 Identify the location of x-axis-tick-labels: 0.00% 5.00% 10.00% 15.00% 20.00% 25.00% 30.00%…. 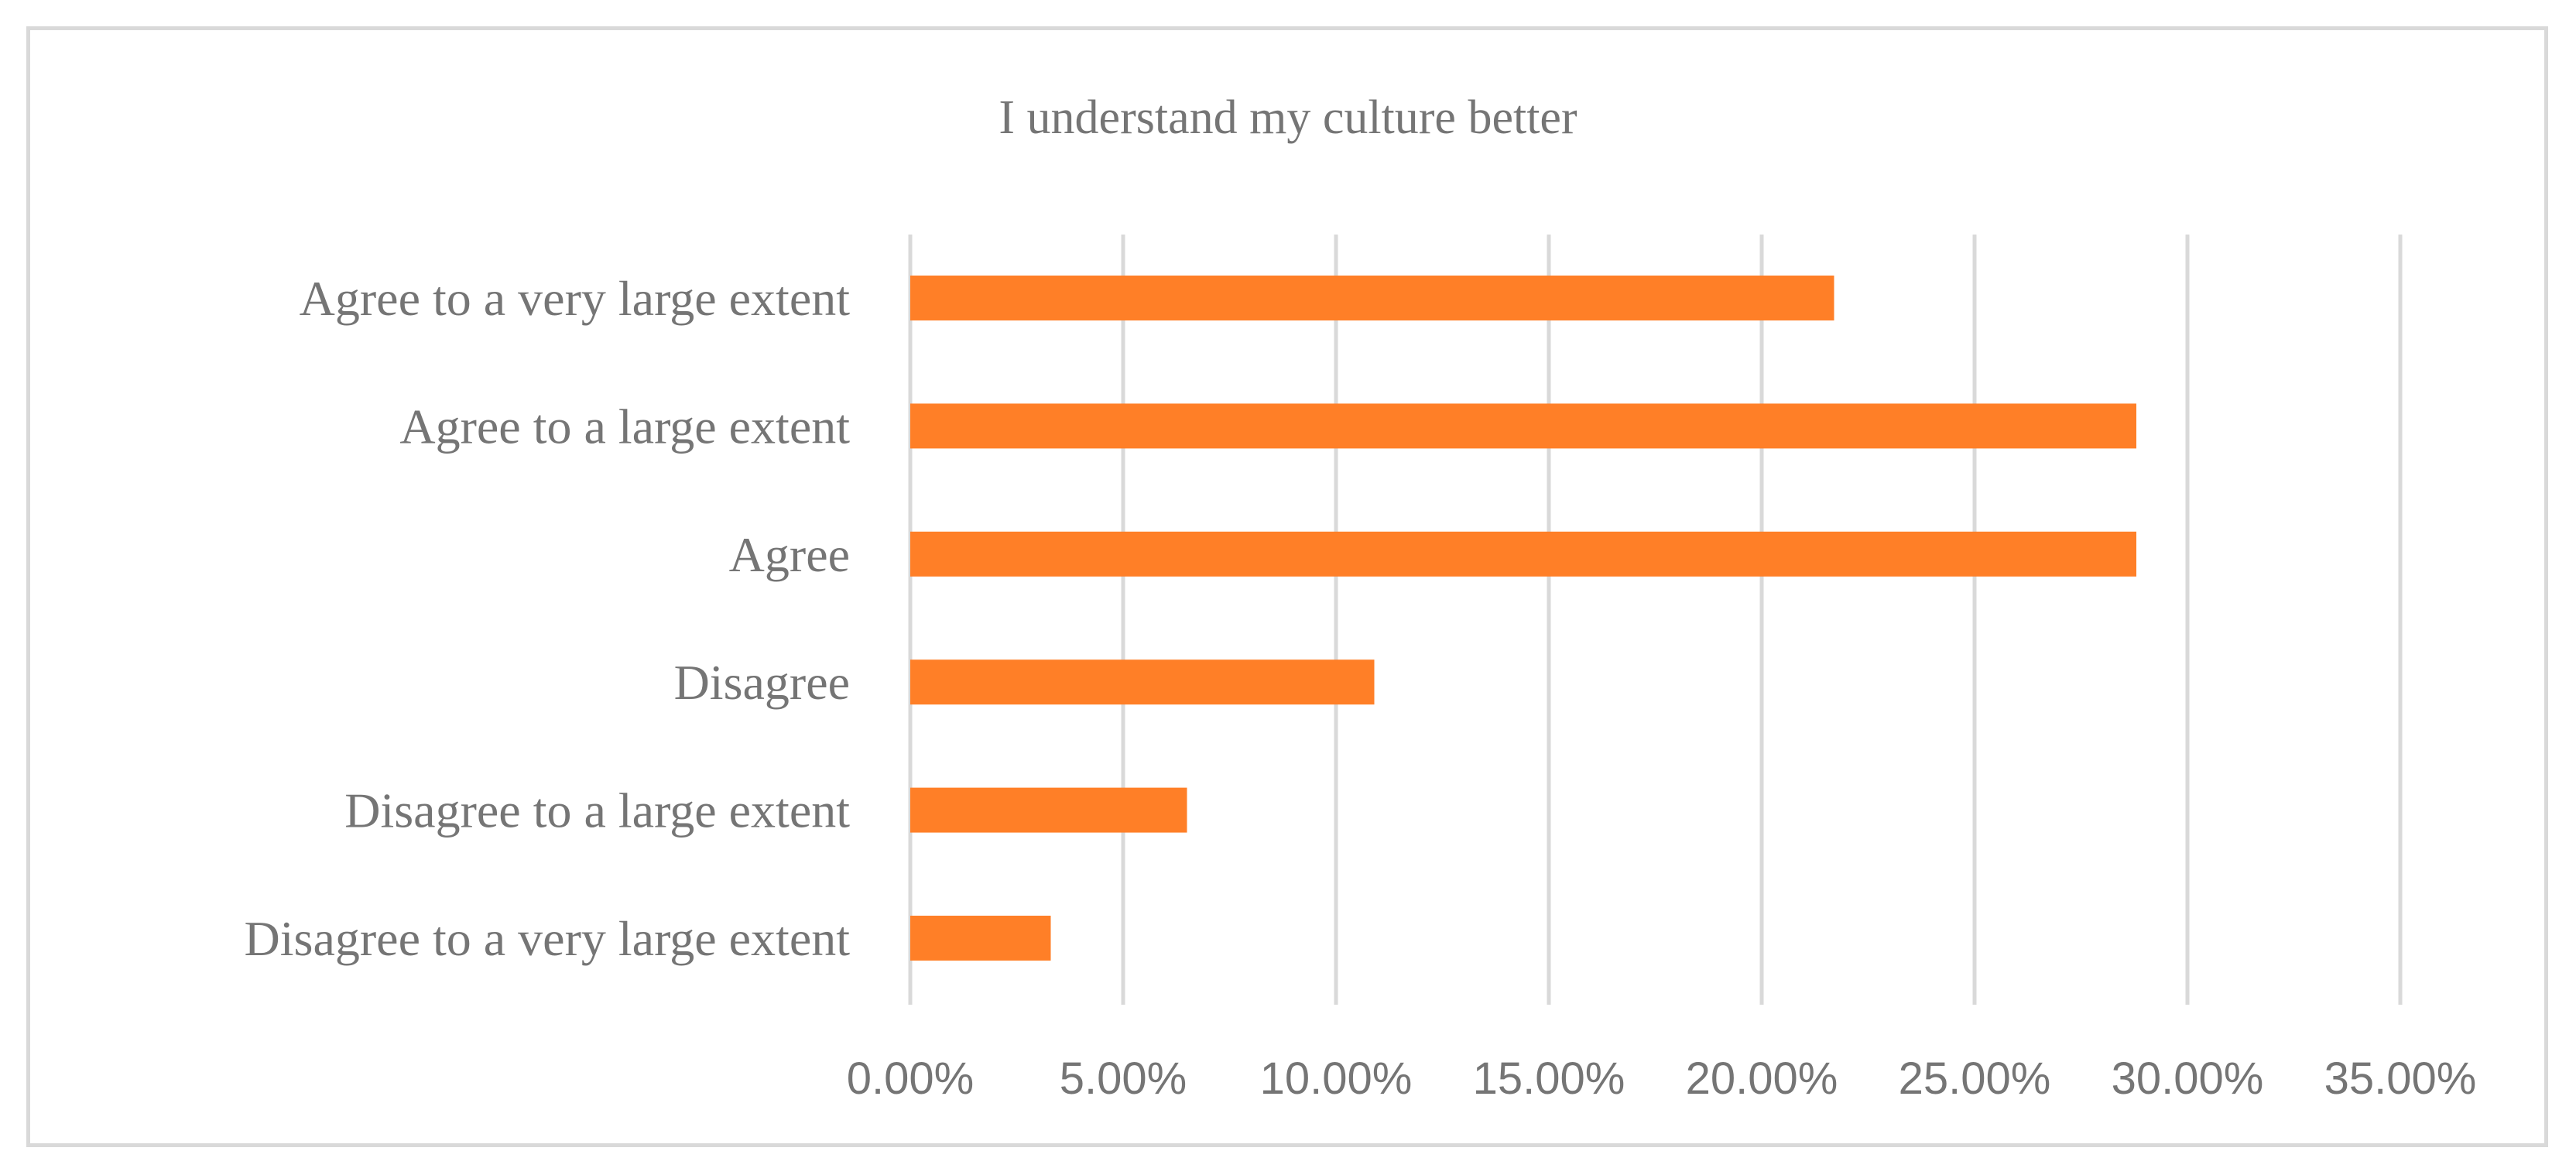
(1662, 1078).